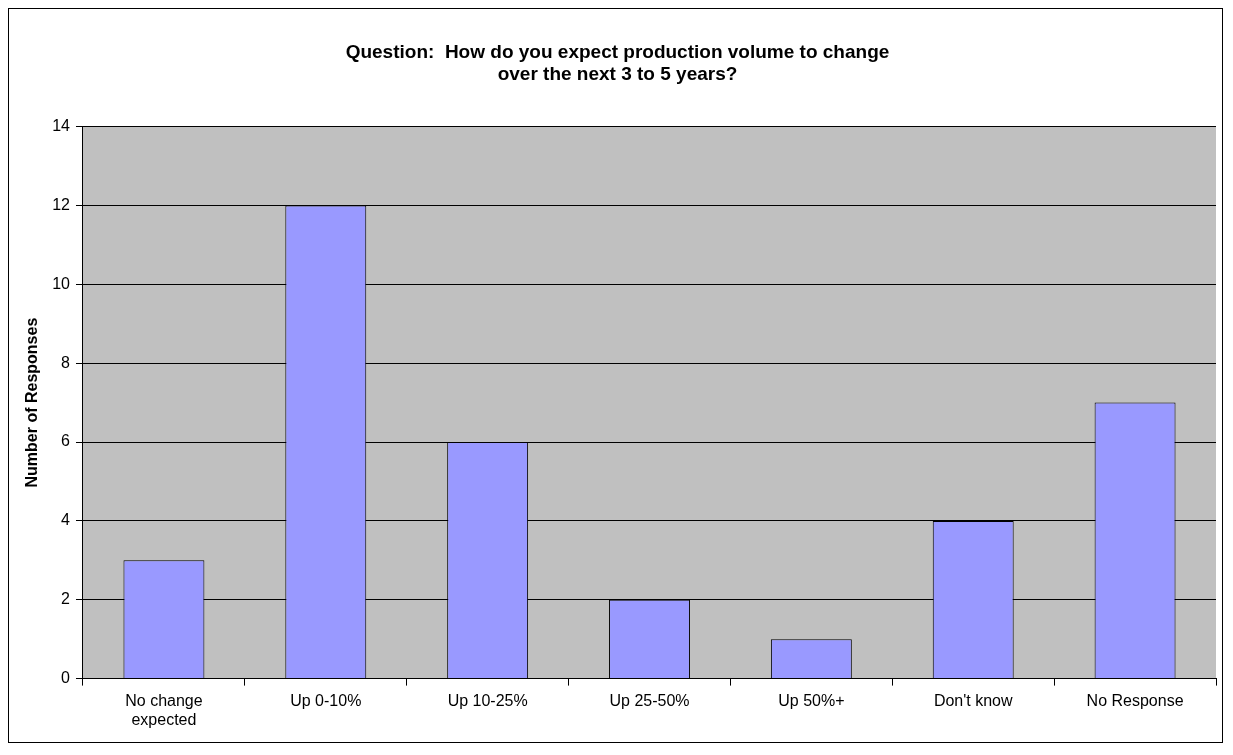 This screenshot has width=1233, height=755. What do you see at coordinates (32, 402) in the screenshot?
I see `y-axis-title: Number of Responses` at bounding box center [32, 402].